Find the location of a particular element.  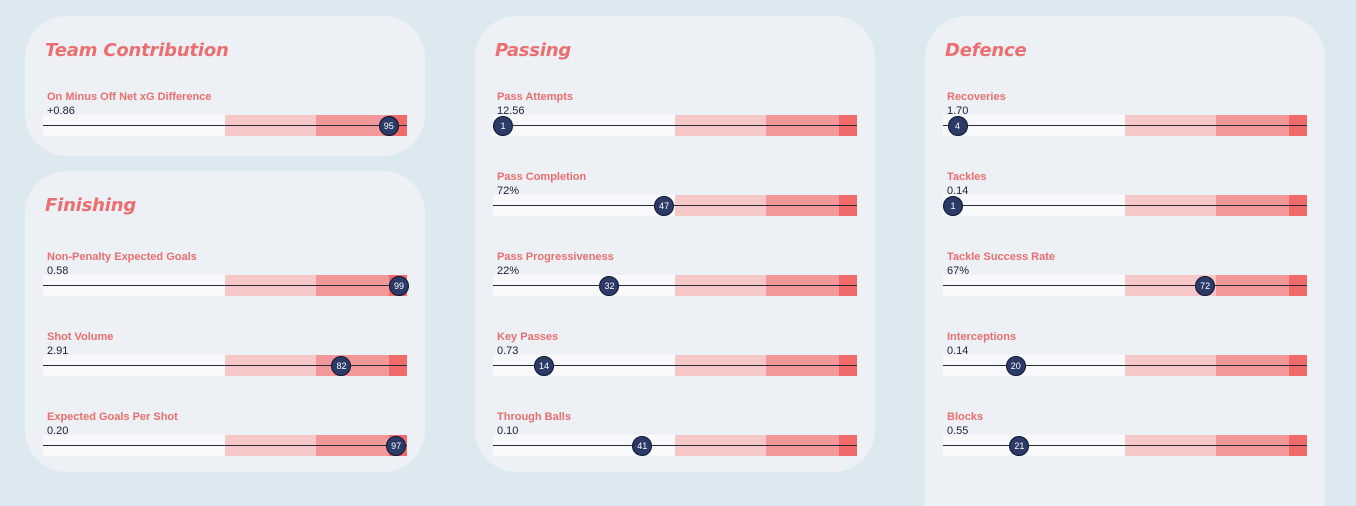

metric-value: 12.56 is located at coordinates (511, 111).